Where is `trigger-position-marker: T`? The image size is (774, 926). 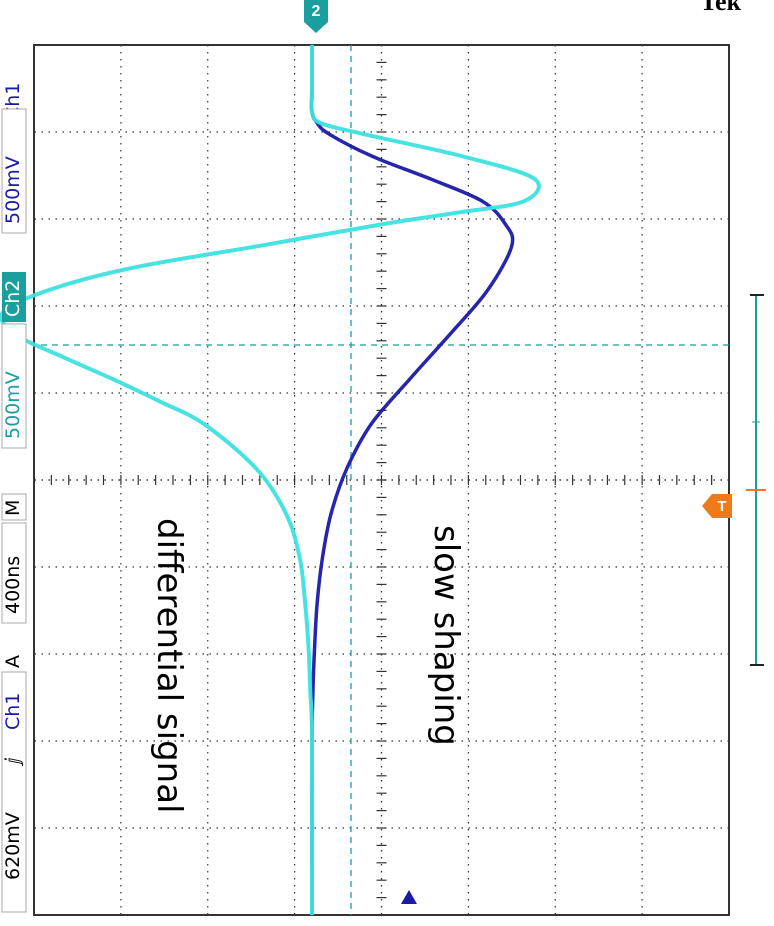 trigger-position-marker: T is located at coordinates (717, 506).